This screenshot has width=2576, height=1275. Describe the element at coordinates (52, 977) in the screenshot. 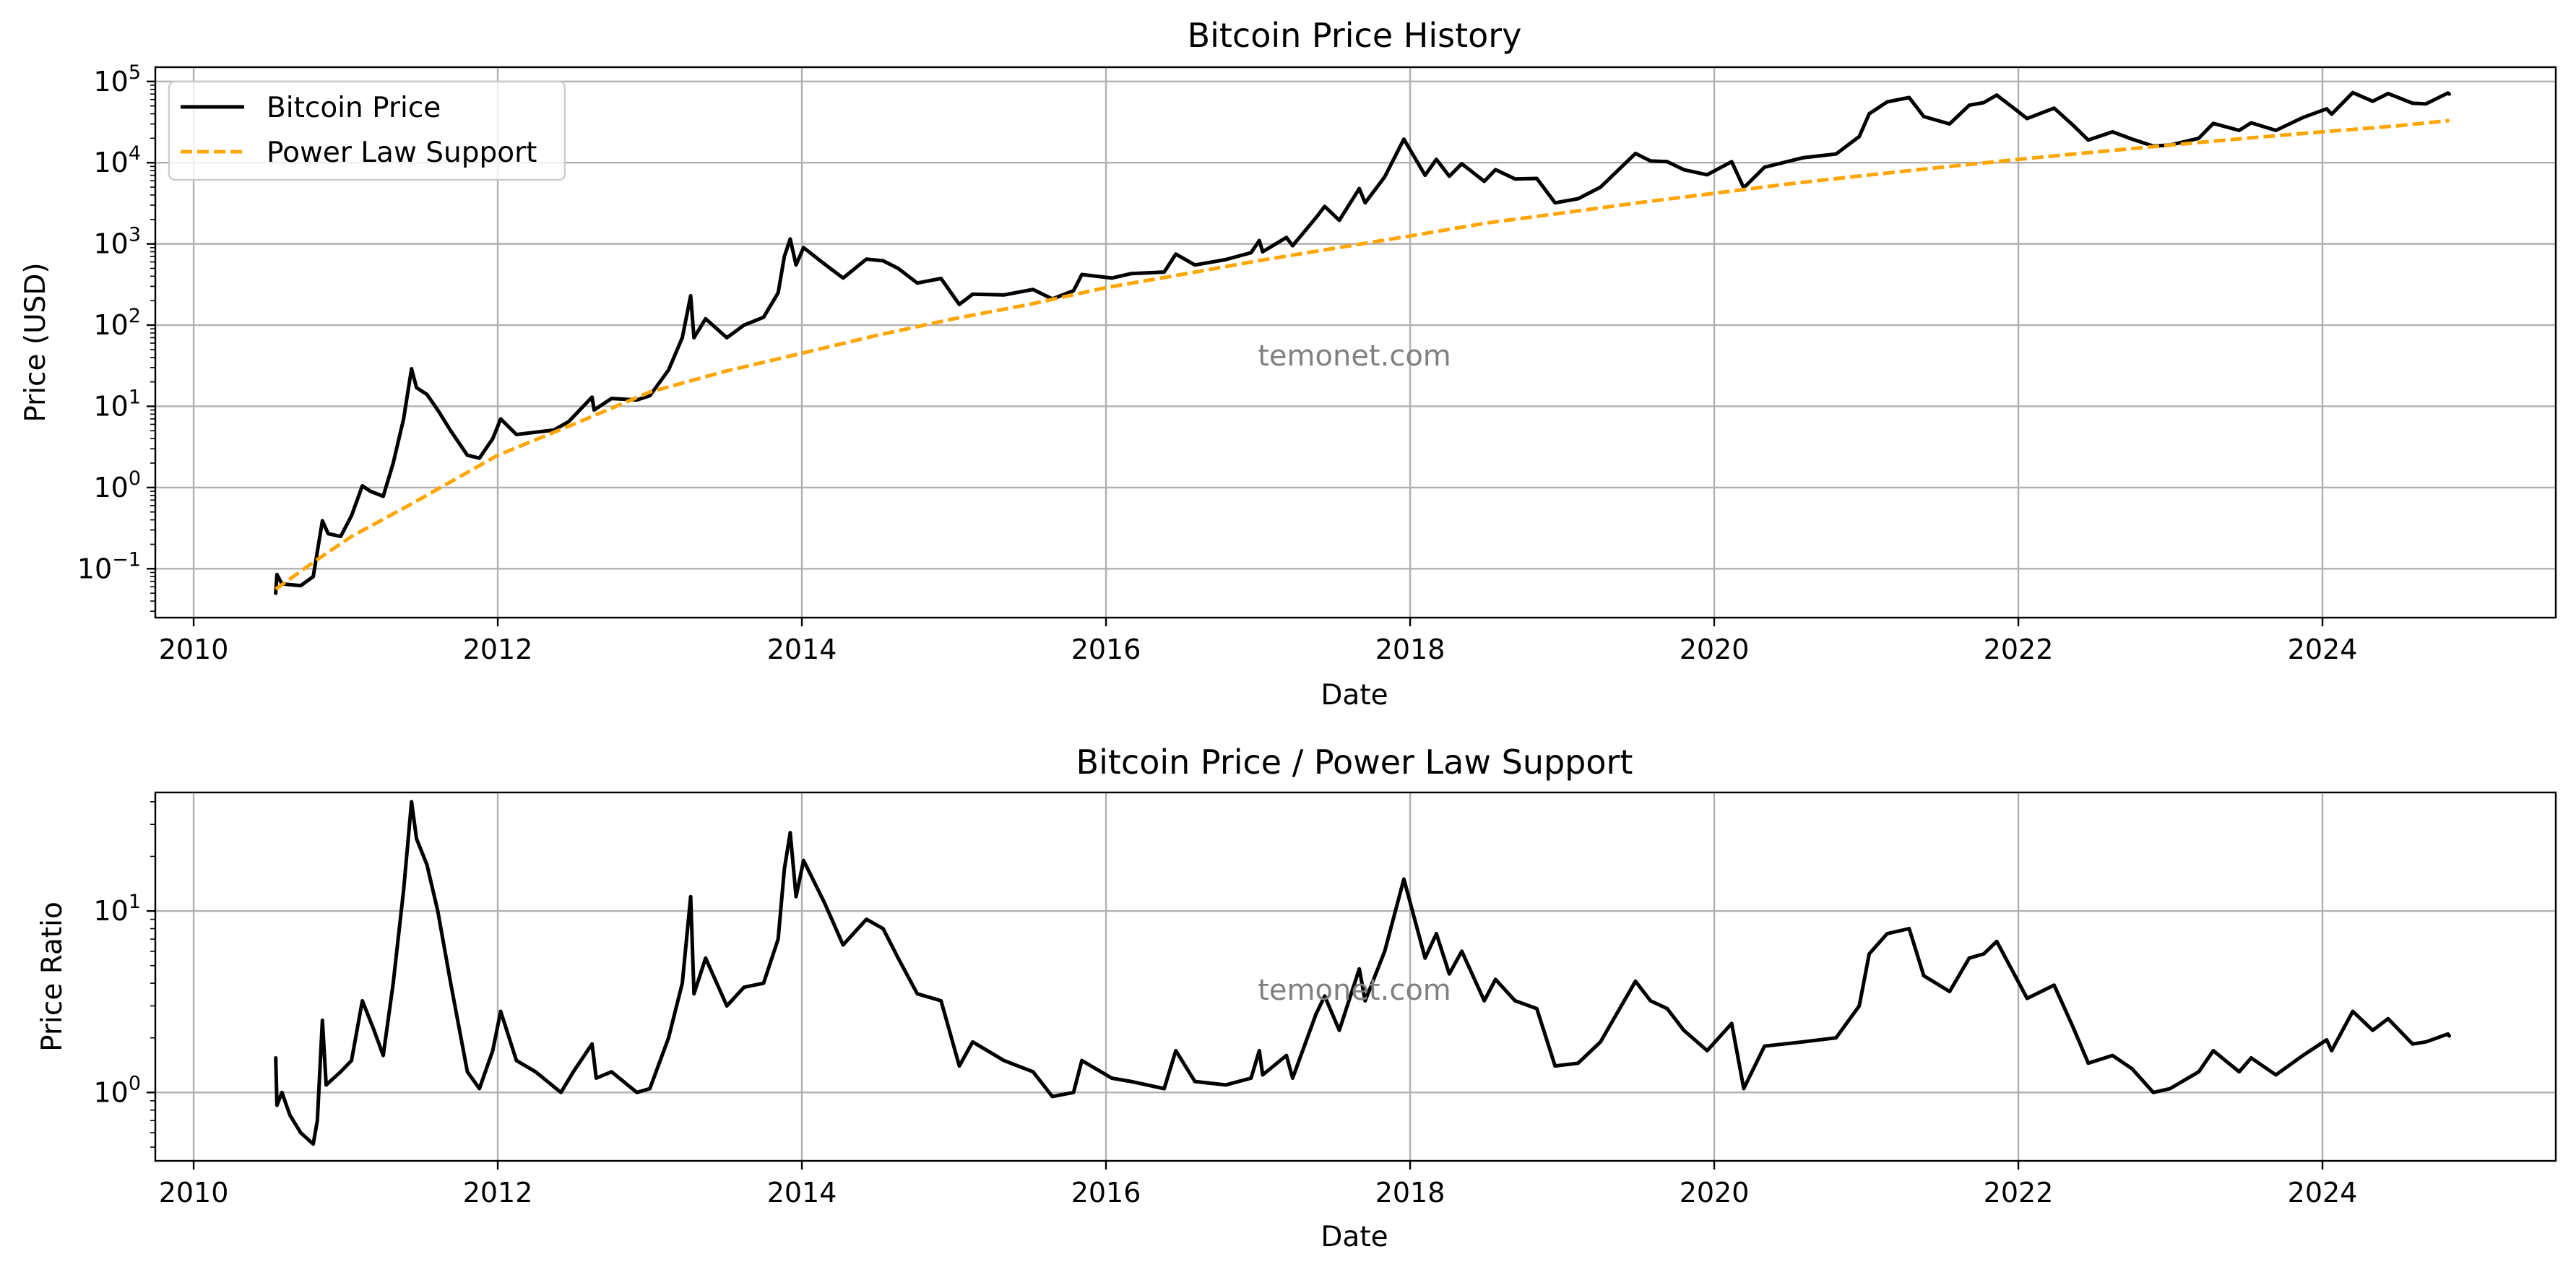

I see `y-axis-label: Price Ratio` at that location.